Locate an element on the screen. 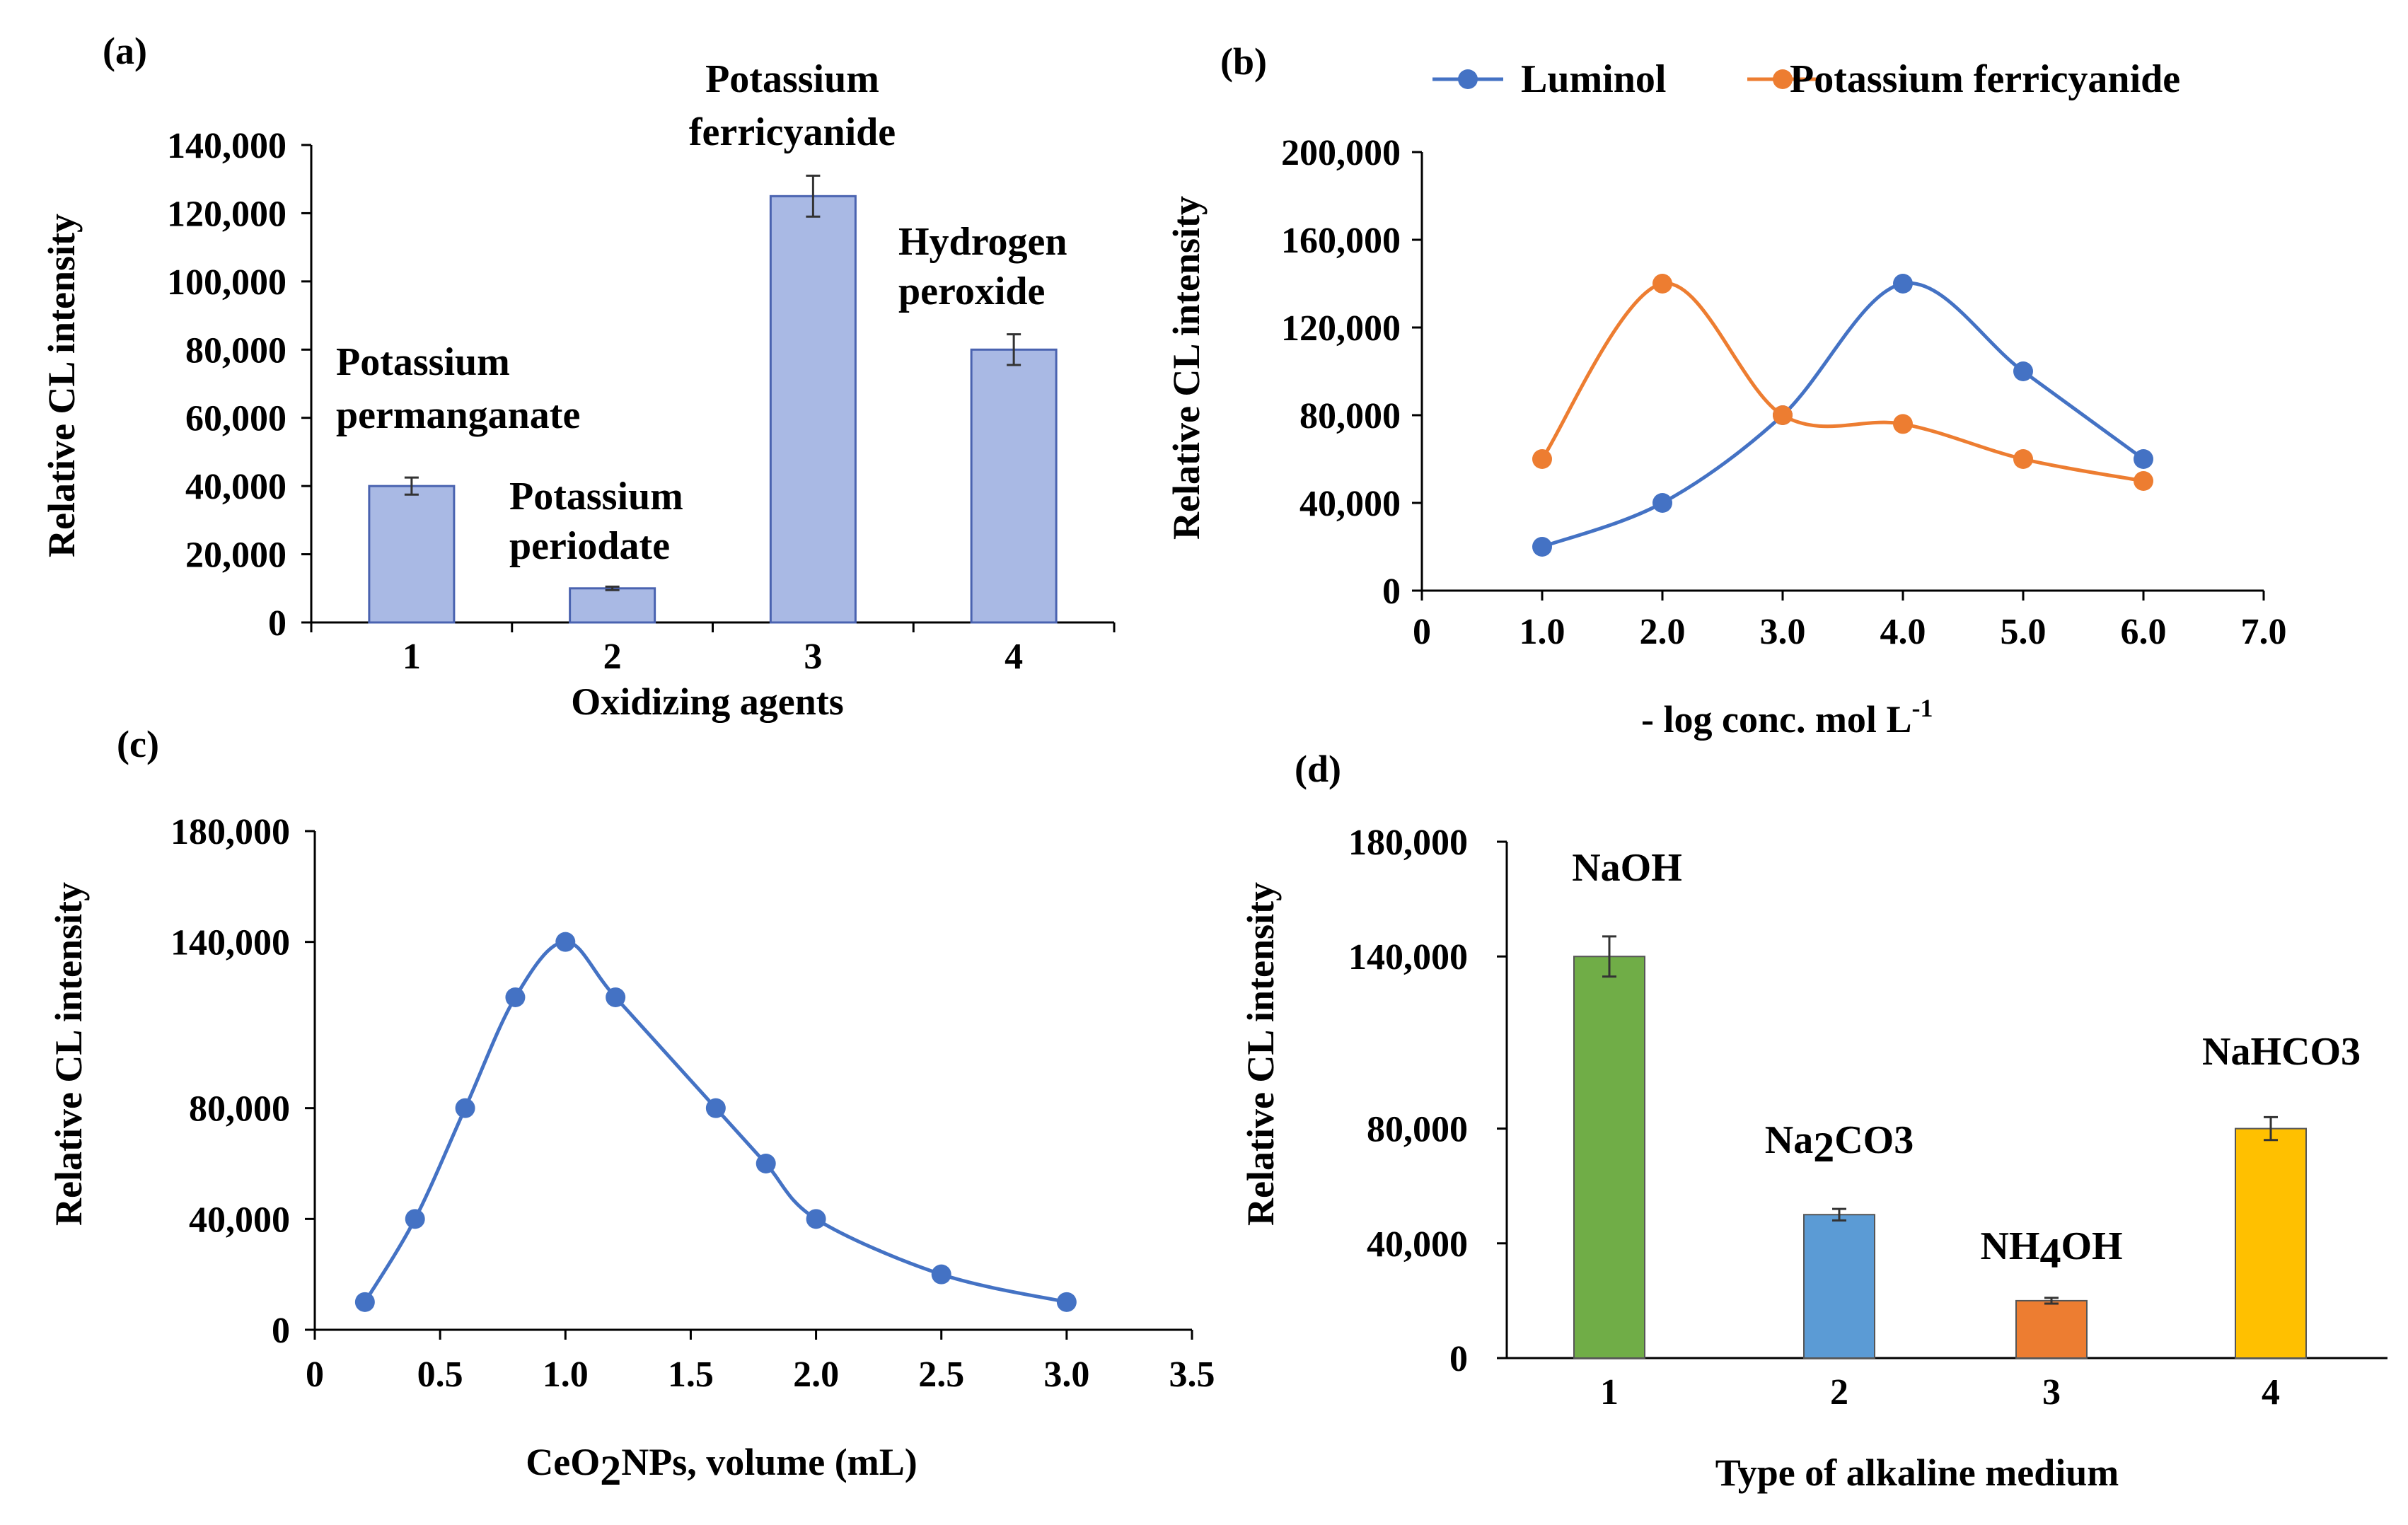  panel-b-legend-label: Luminol is located at coordinates (1593, 79).